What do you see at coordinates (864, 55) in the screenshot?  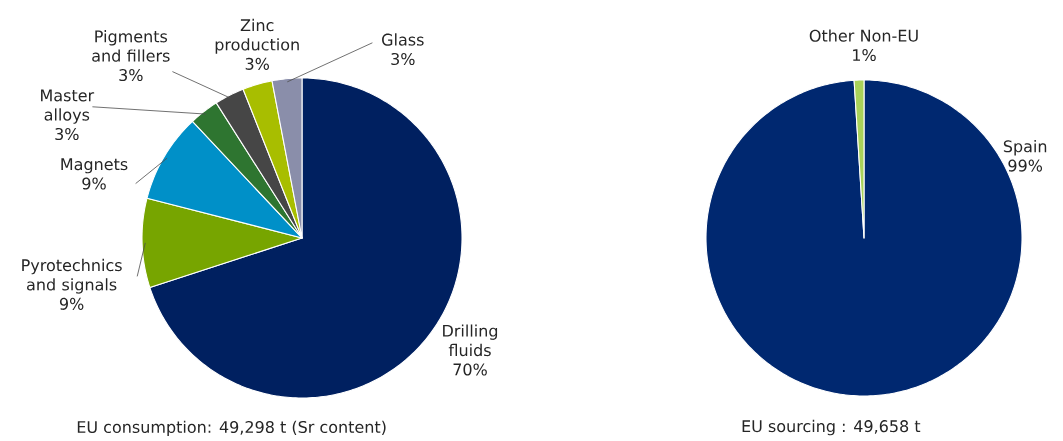 I see `data-label: 1%` at bounding box center [864, 55].